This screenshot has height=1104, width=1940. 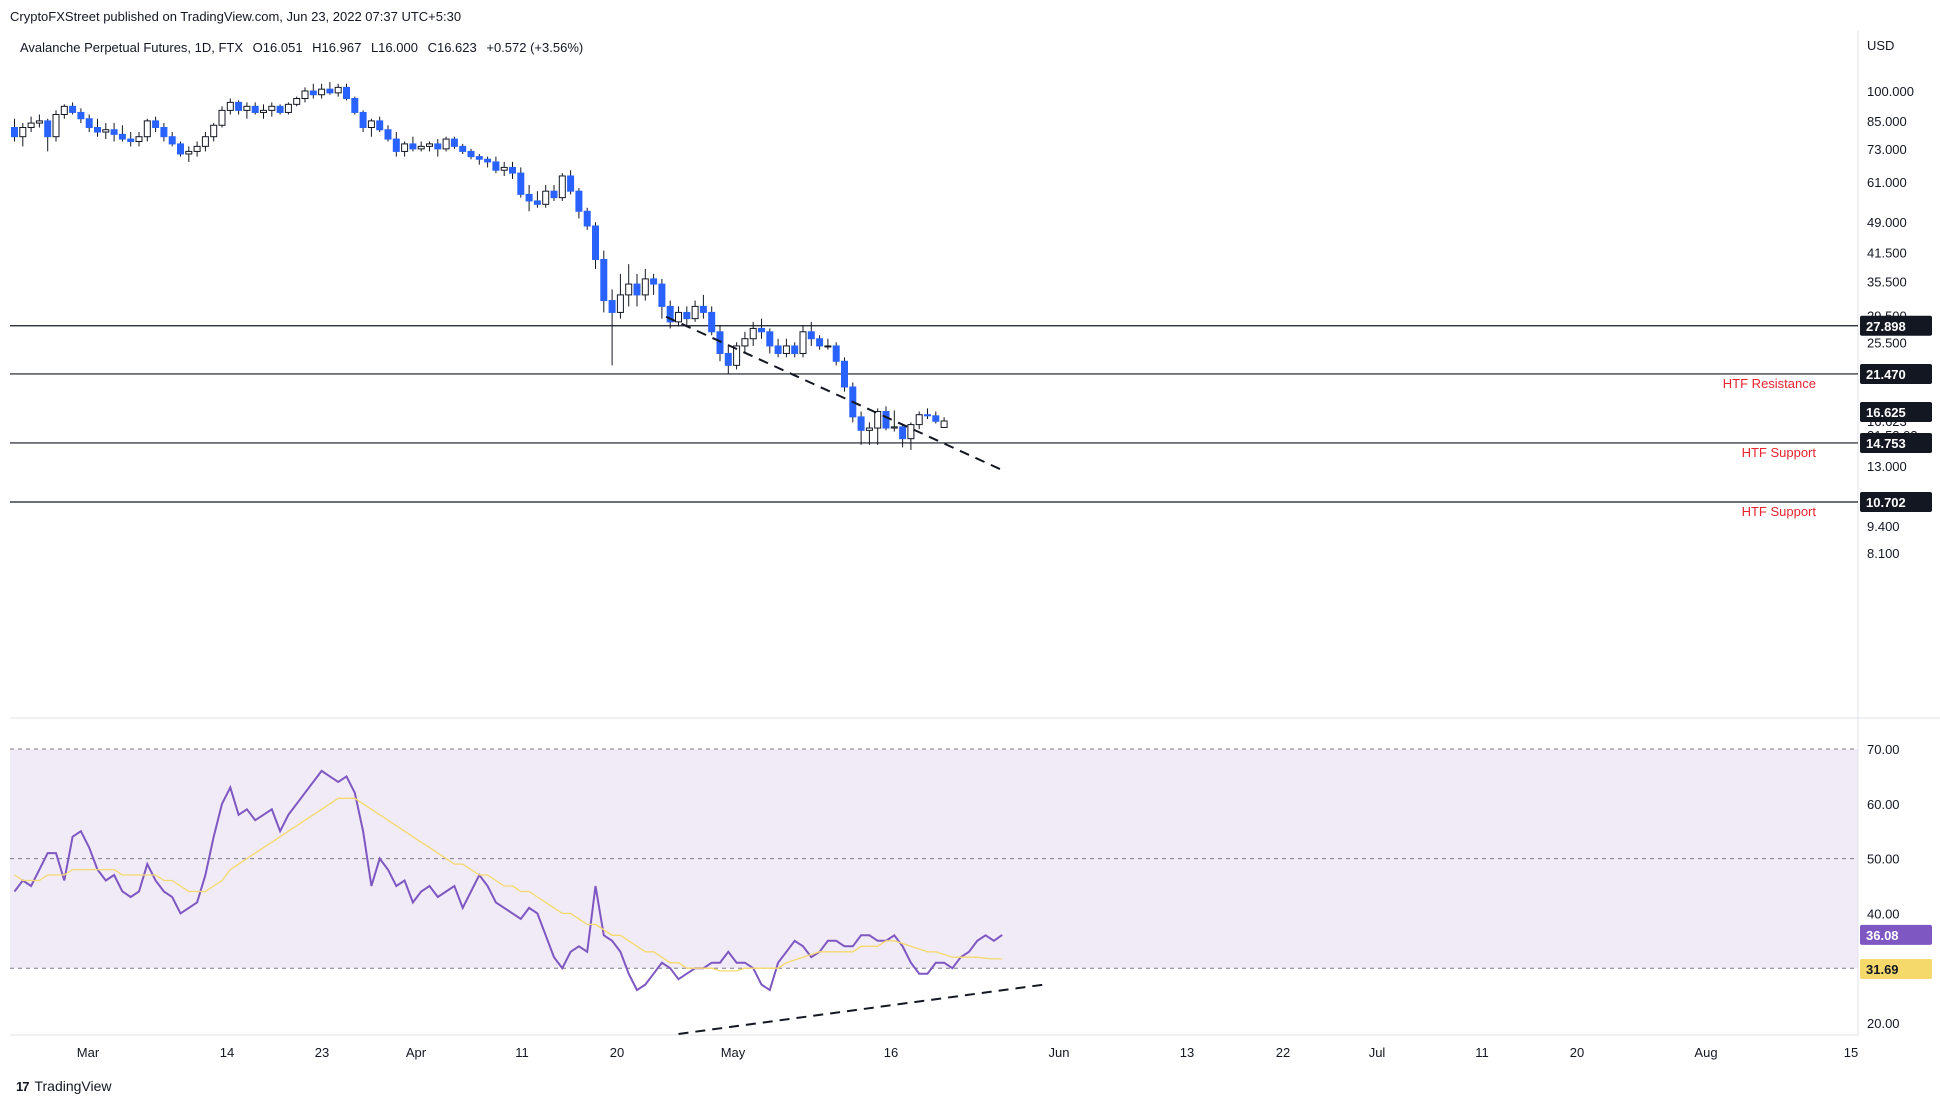 I want to click on price-tick-label: 35.500, so click(x=1887, y=281).